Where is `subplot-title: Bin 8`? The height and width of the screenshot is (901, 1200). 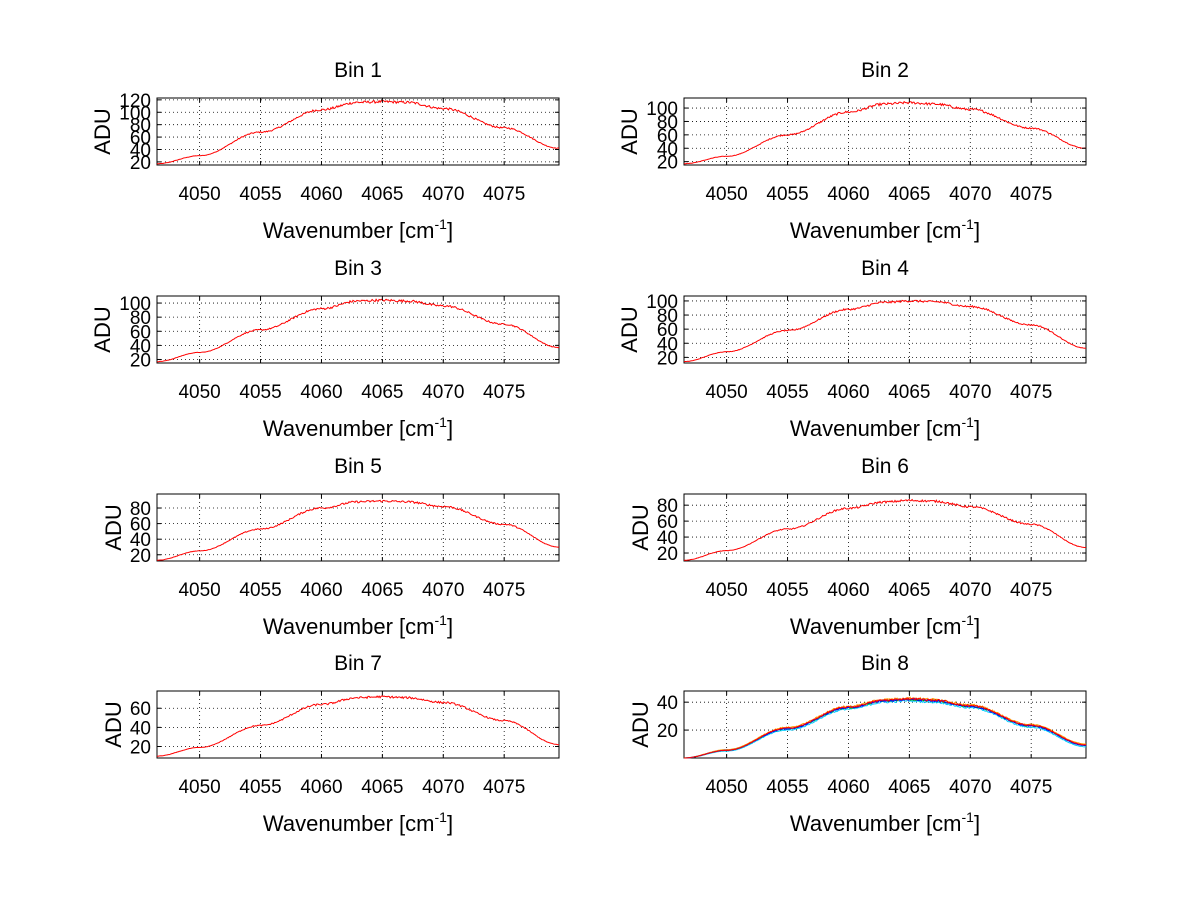
subplot-title: Bin 8 is located at coordinates (885, 663).